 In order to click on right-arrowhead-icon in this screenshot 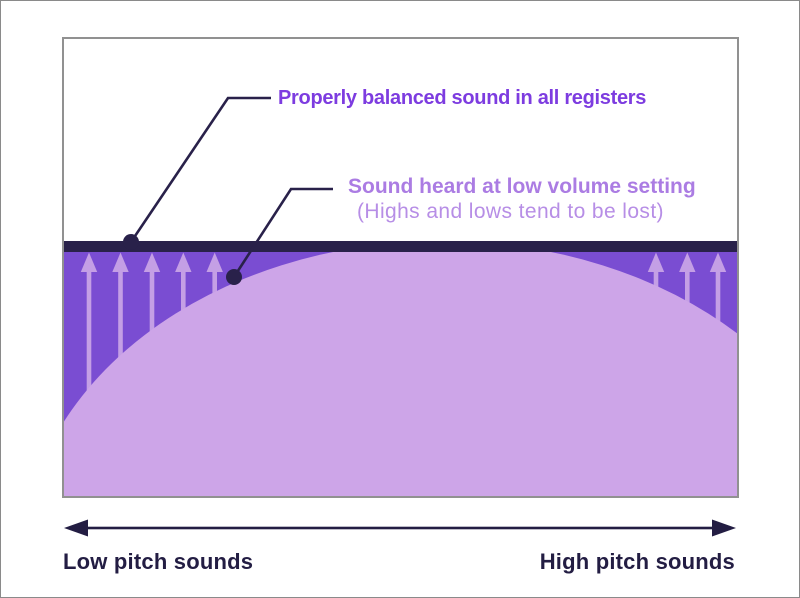, I will do `click(724, 528)`.